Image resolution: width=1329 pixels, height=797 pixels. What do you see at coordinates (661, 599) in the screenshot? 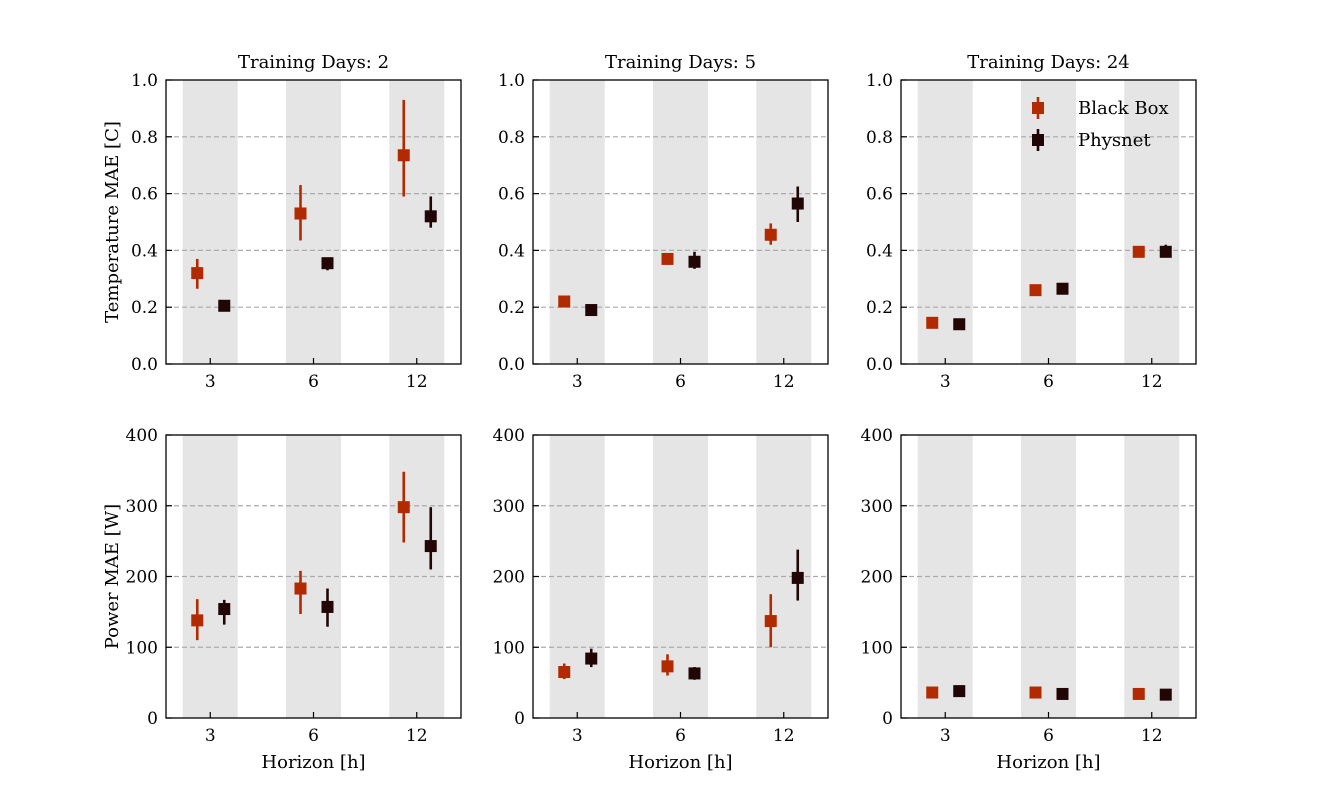
I see `panel-5: 0 100 200 300 400 3 6 12 Horizon [h]` at bounding box center [661, 599].